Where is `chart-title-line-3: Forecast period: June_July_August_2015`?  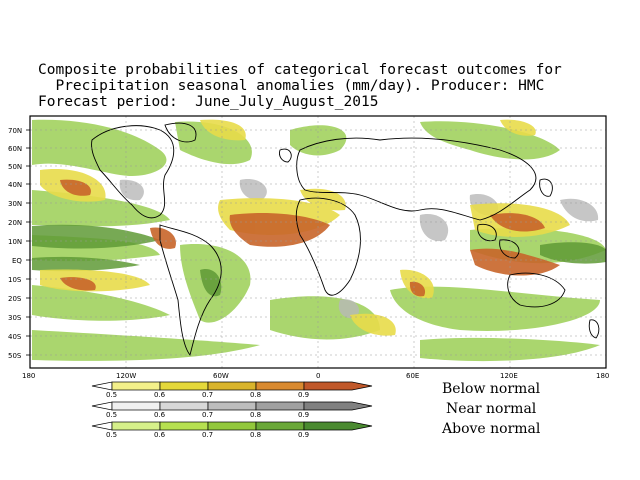
chart-title-line-3: Forecast period: June_July_August_2015 is located at coordinates (208, 102).